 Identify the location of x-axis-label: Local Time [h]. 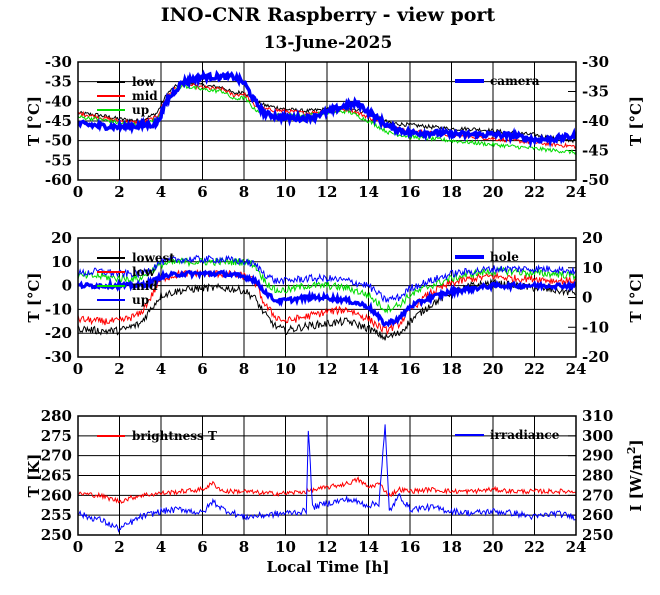
(328, 567).